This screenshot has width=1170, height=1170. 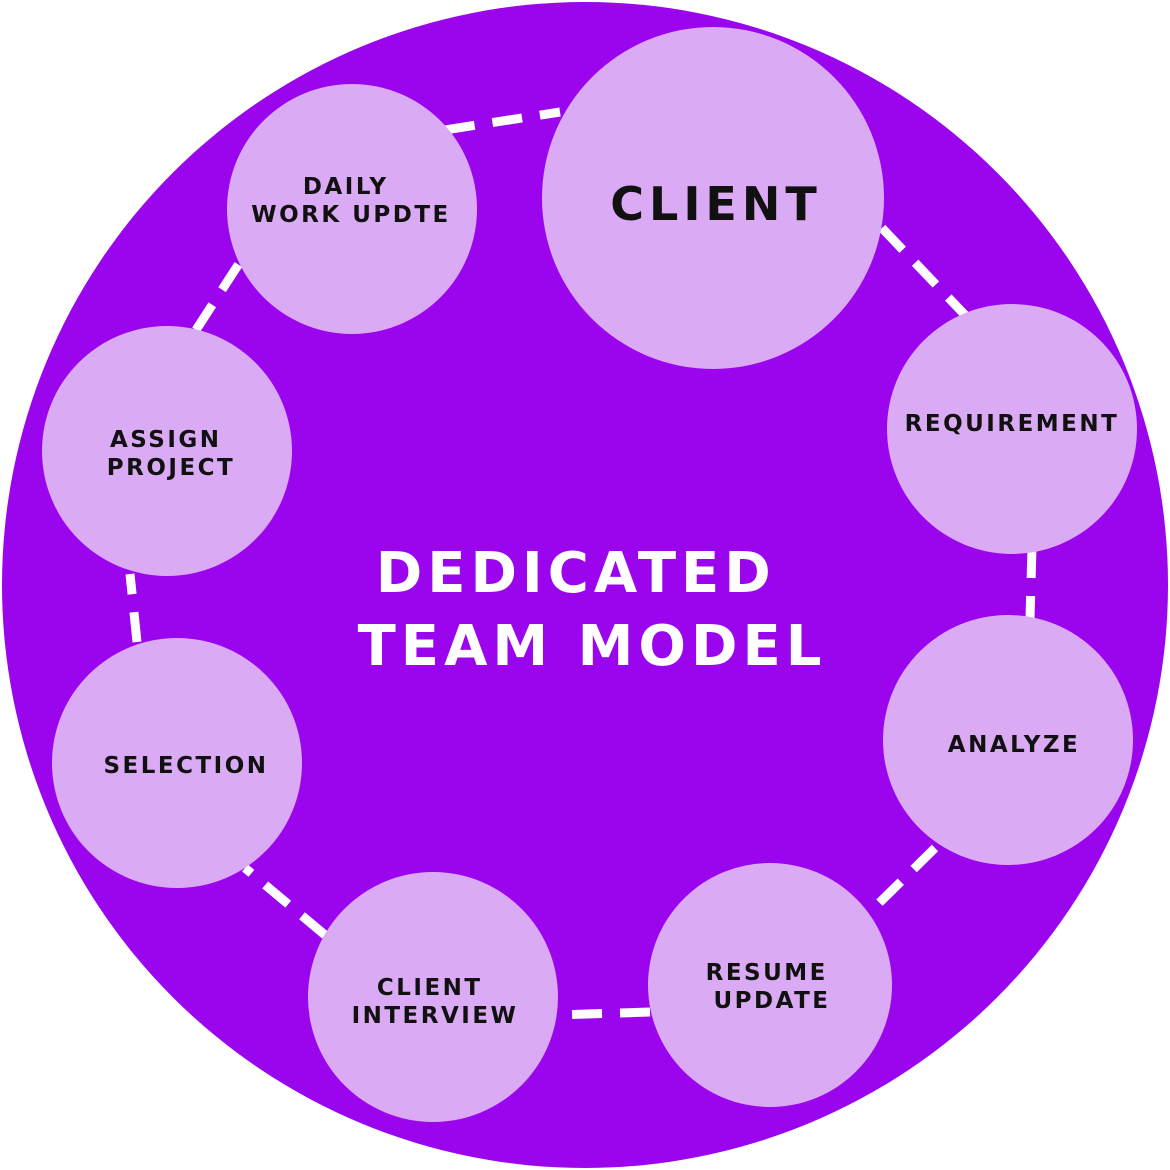 What do you see at coordinates (133, 608) in the screenshot?
I see `connector-selection-to-assign` at bounding box center [133, 608].